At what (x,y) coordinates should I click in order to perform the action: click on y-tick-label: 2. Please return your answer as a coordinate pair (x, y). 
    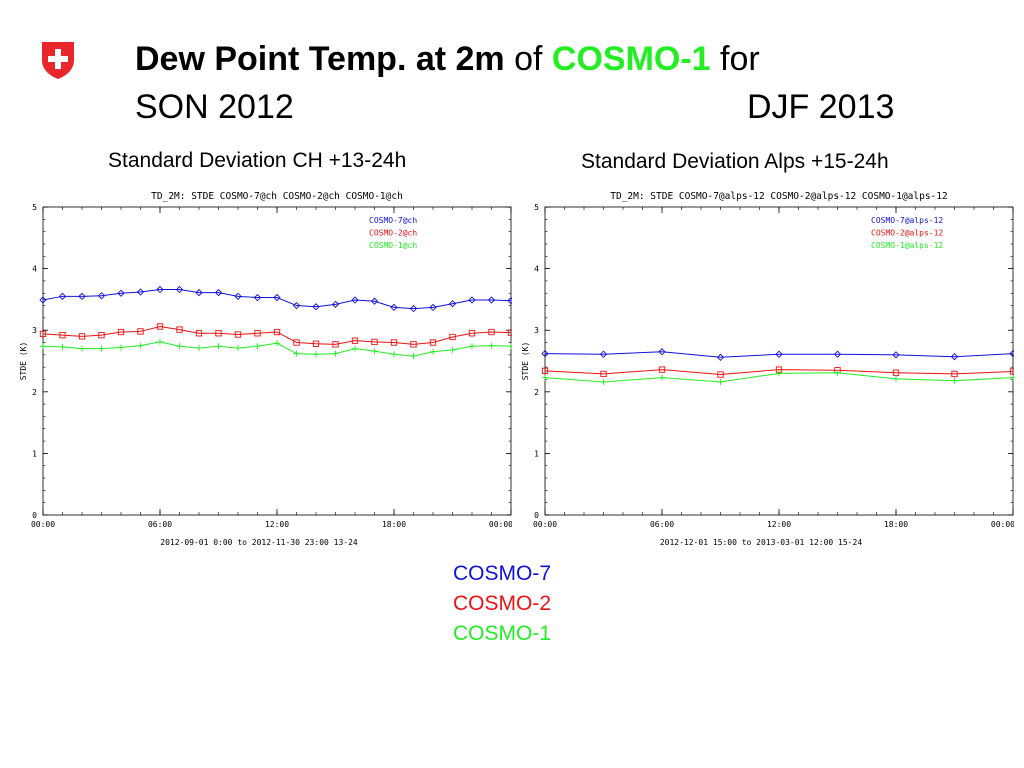
    Looking at the image, I should click on (34, 392).